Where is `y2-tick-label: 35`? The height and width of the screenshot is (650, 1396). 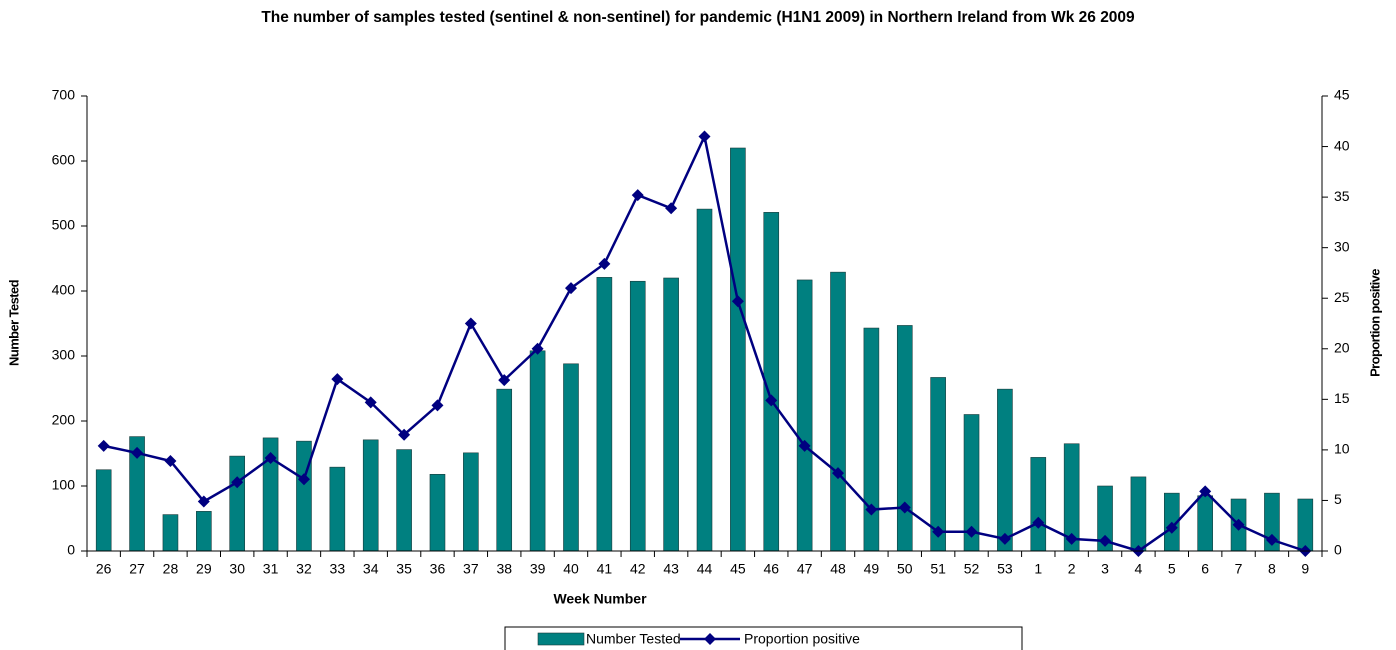
y2-tick-label: 35 is located at coordinates (1342, 196).